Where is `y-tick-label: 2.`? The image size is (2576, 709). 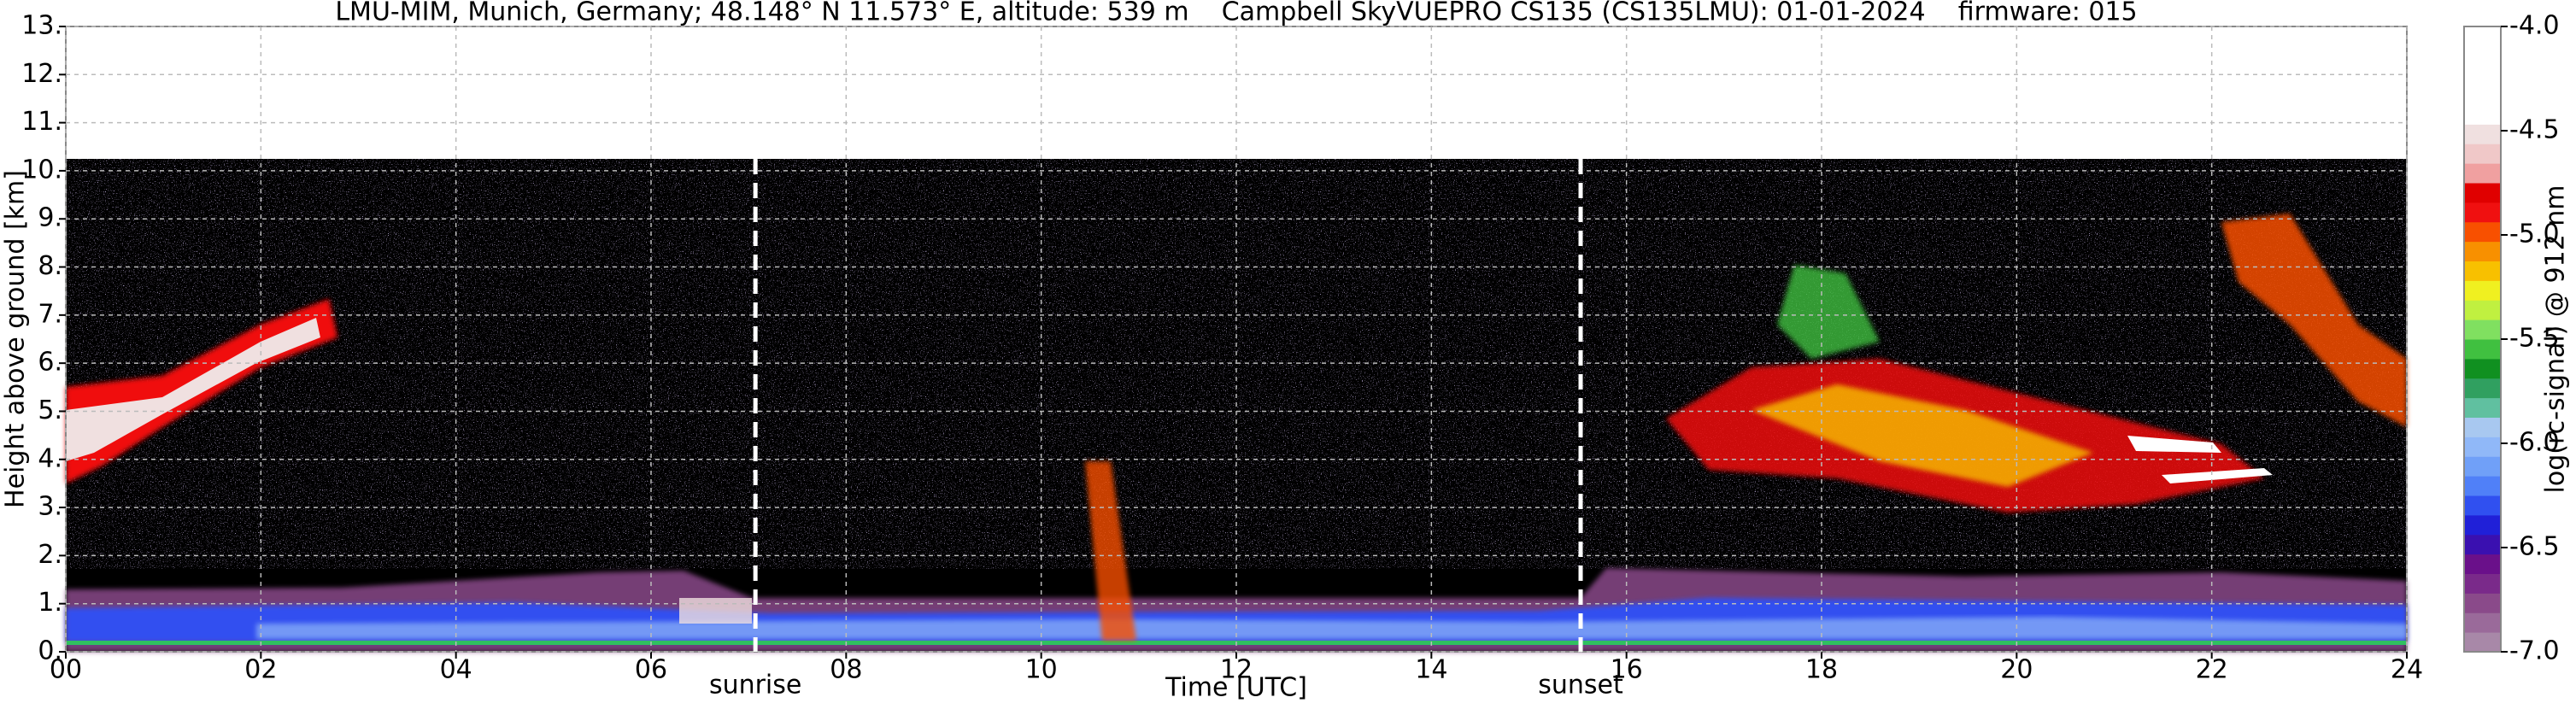
y-tick-label: 2. is located at coordinates (50, 555).